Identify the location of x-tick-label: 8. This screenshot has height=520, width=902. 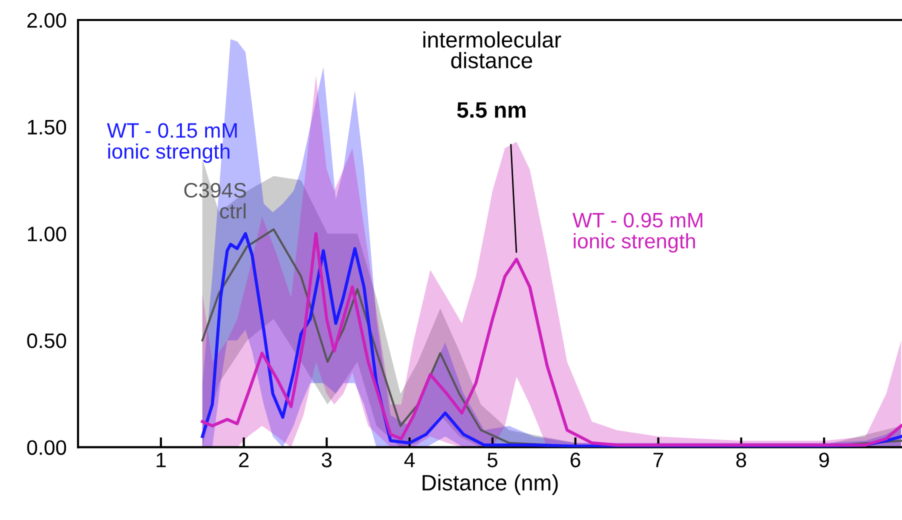
(741, 460).